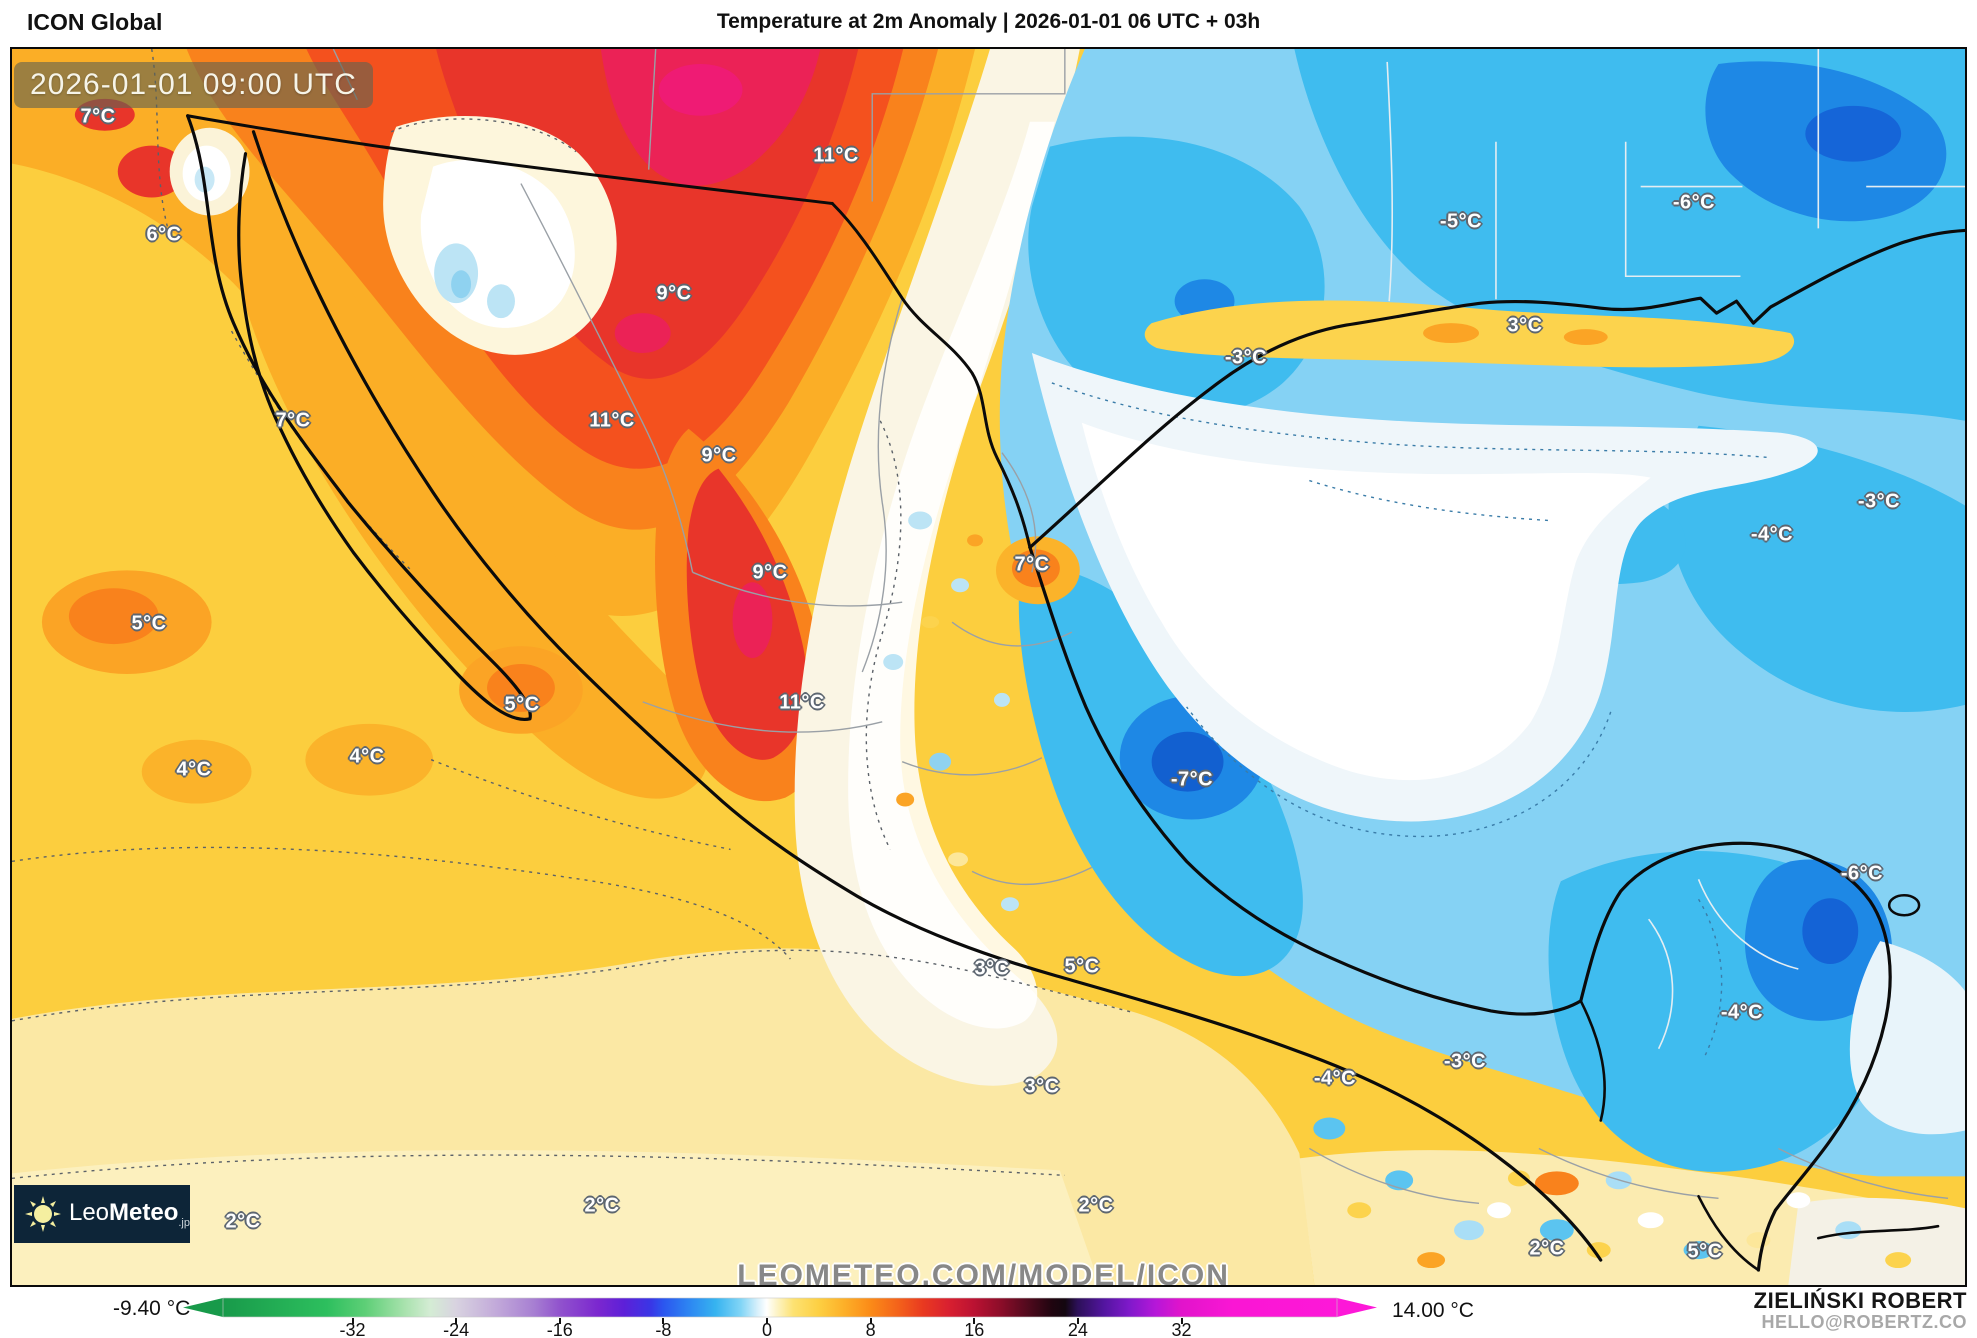 This screenshot has width=1977, height=1338. Describe the element at coordinates (42, 1214) in the screenshot. I see `sun-icon` at that location.